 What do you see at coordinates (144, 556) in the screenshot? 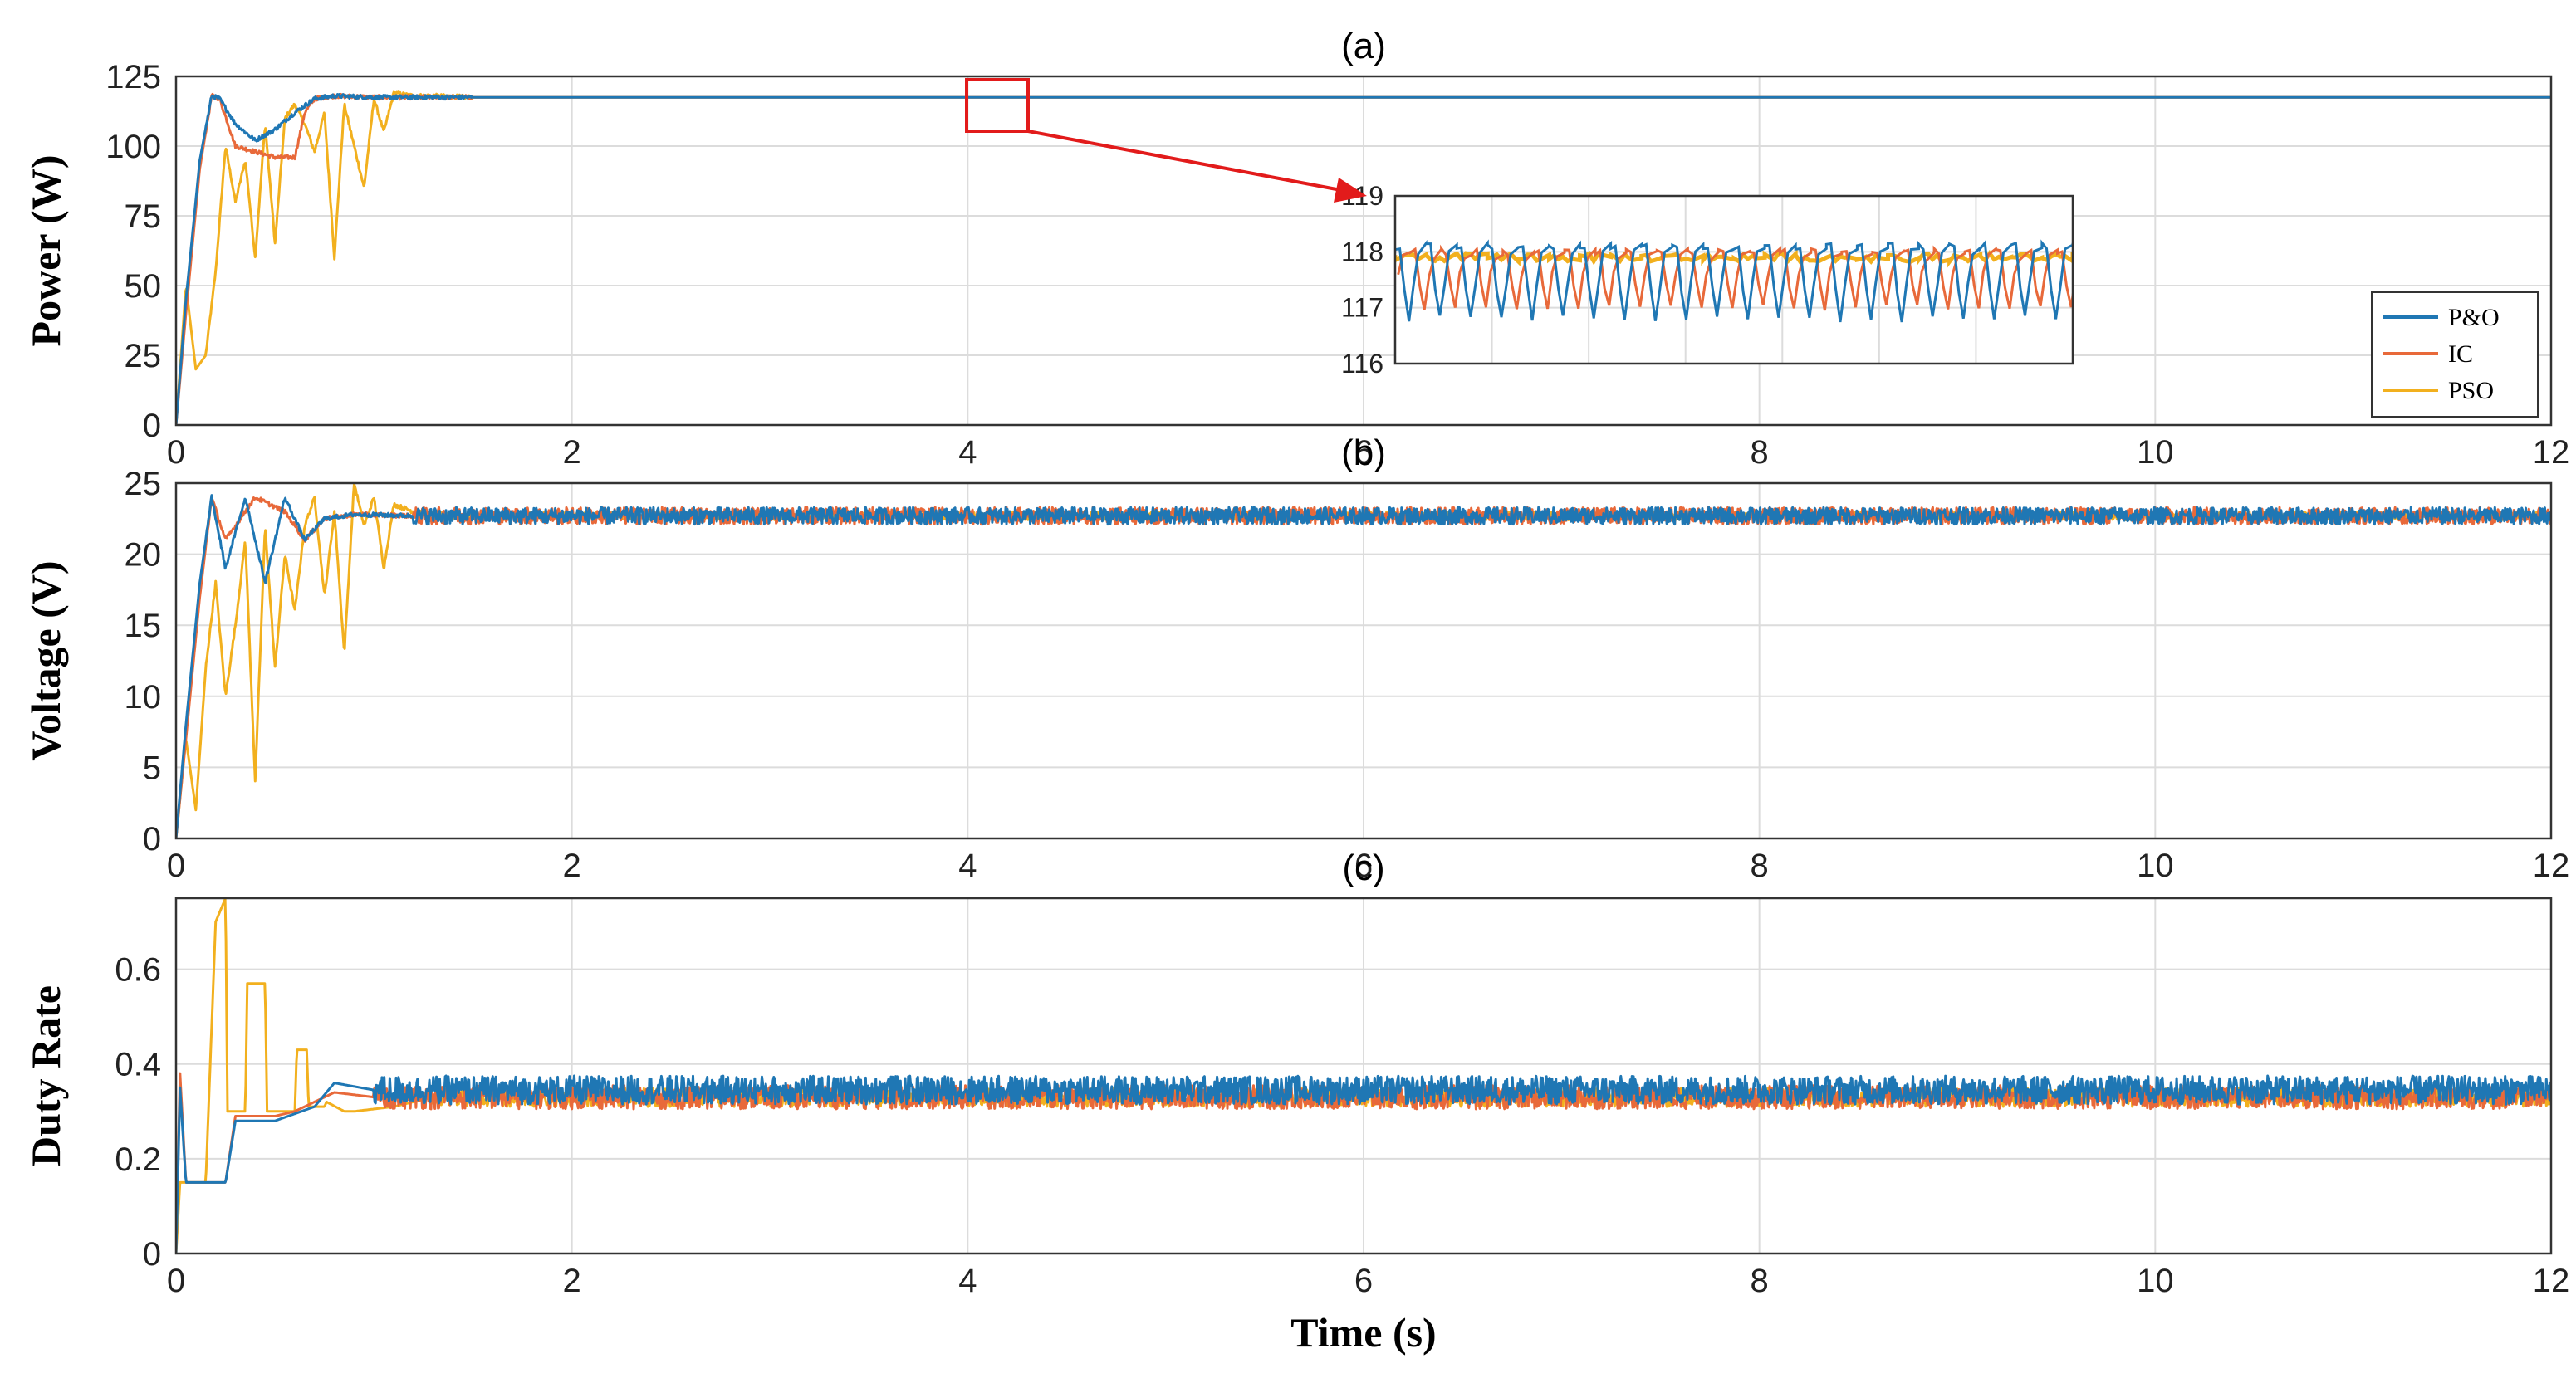
I see `y-tick-label: 20` at bounding box center [144, 556].